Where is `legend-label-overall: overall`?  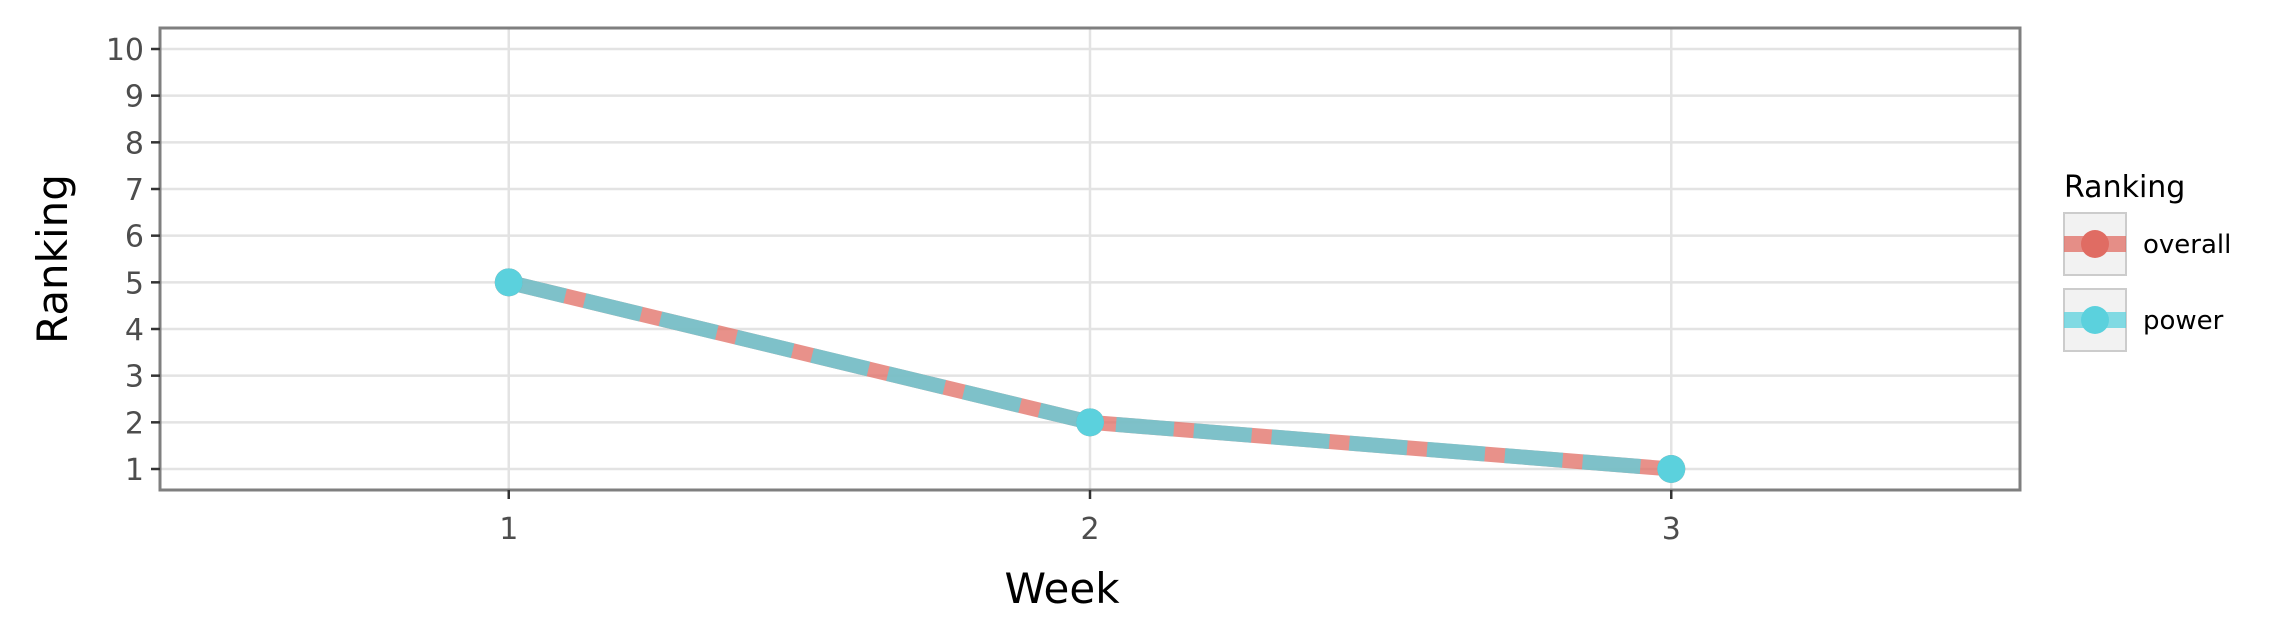 legend-label-overall: overall is located at coordinates (2187, 245).